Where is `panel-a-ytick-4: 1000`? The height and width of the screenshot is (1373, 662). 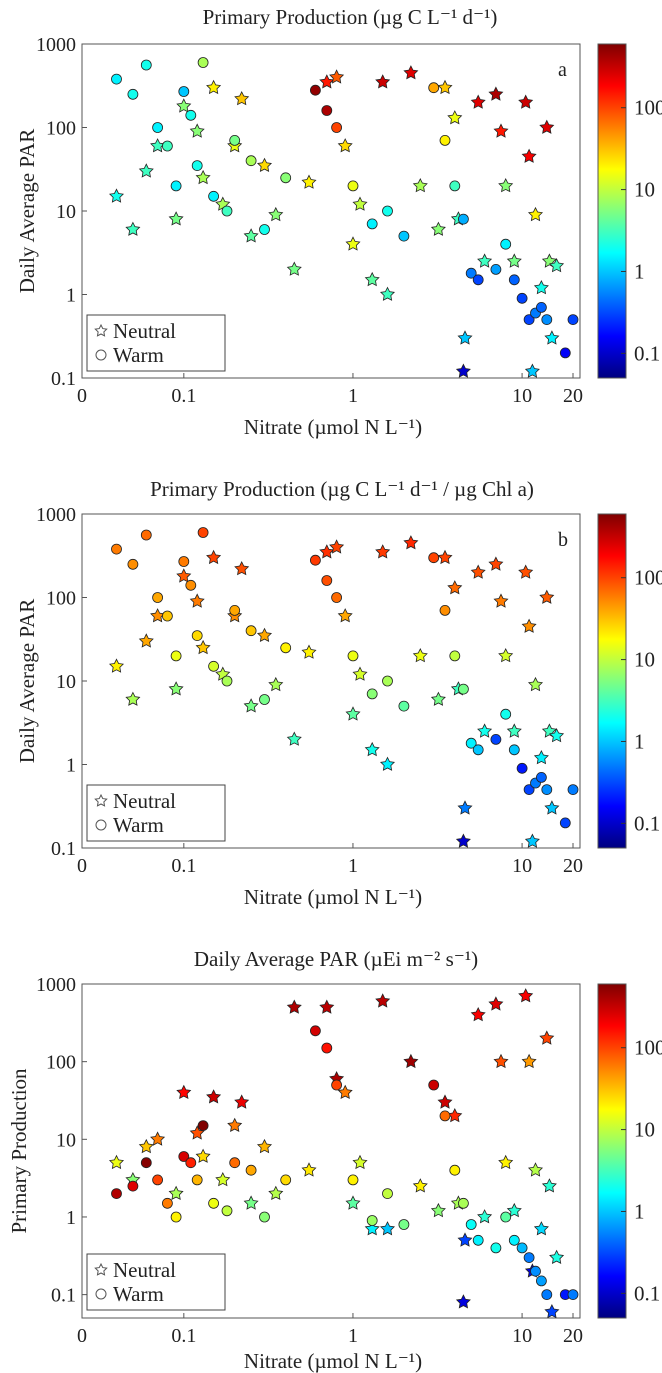
panel-a-ytick-4: 1000 is located at coordinates (56, 45).